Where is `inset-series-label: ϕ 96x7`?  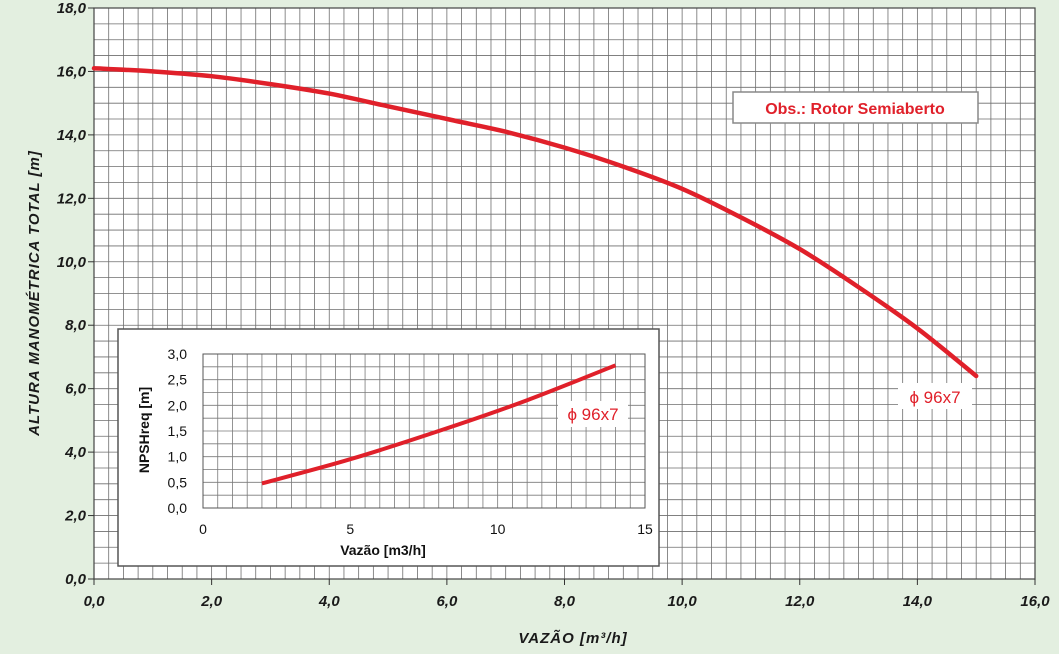
inset-series-label: ϕ 96x7 is located at coordinates (593, 414).